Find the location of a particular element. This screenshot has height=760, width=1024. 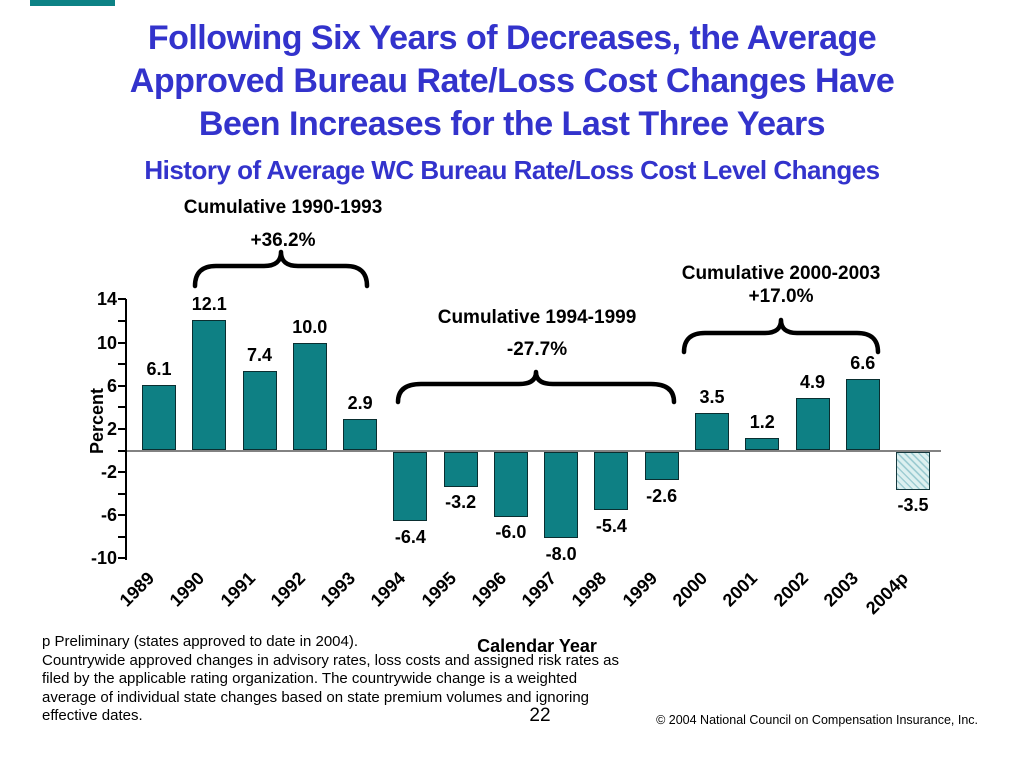

y-axis-tick-label: -10 is located at coordinates (103, 558).